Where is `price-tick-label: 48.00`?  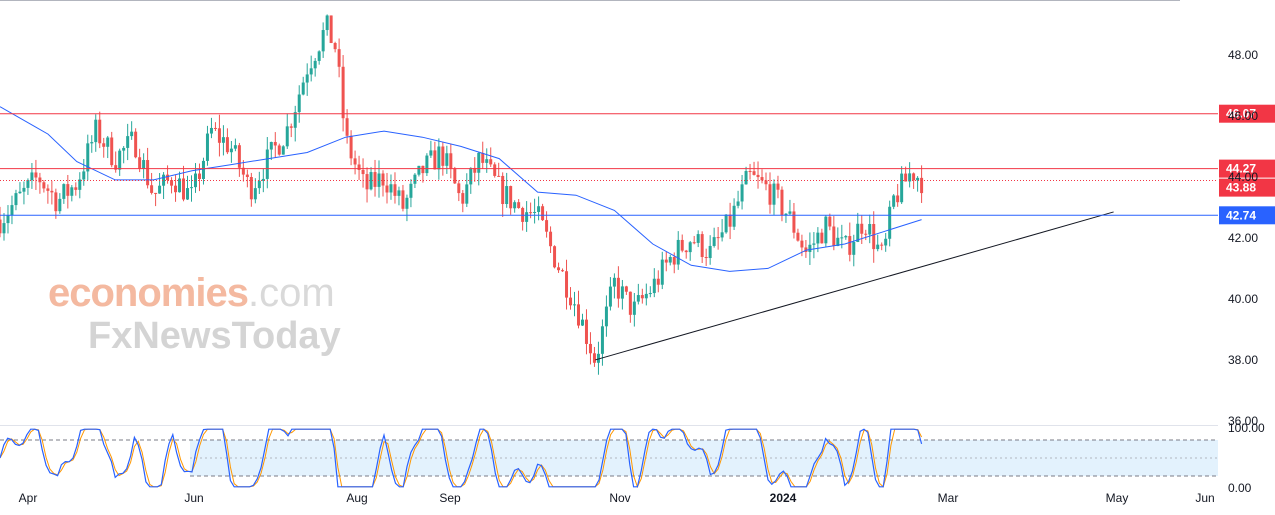
price-tick-label: 48.00 is located at coordinates (1243, 55).